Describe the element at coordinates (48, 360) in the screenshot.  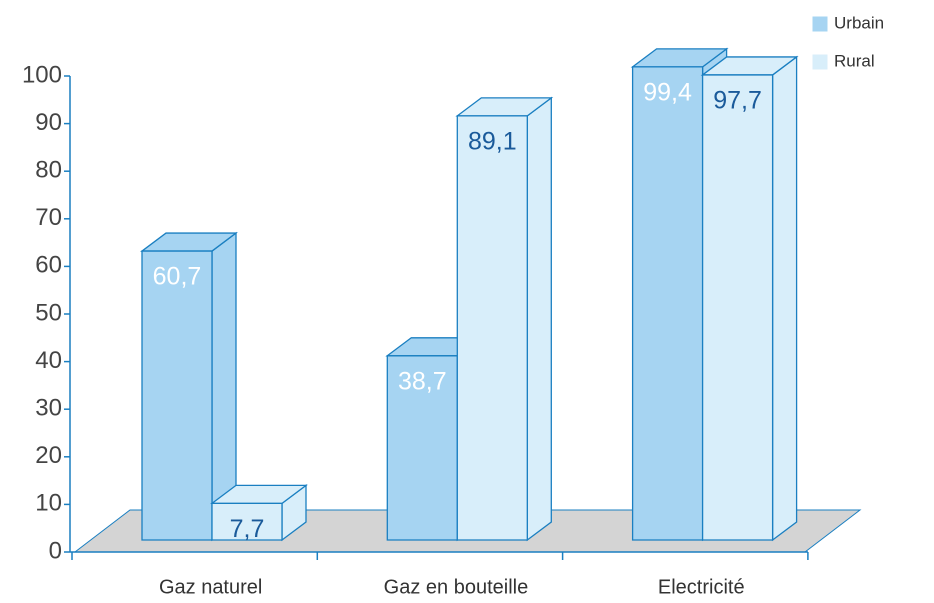
I see `y-tick-label: 40` at that location.